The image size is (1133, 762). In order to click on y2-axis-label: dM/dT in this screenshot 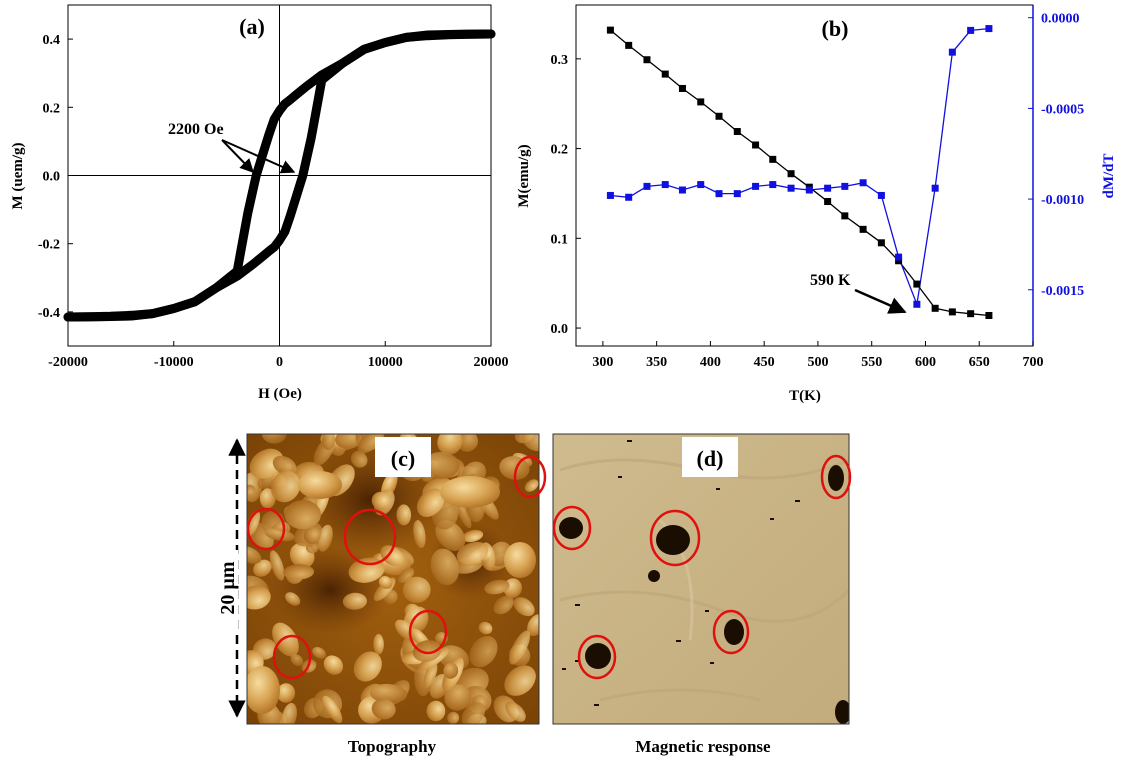, I will do `click(1109, 175)`.